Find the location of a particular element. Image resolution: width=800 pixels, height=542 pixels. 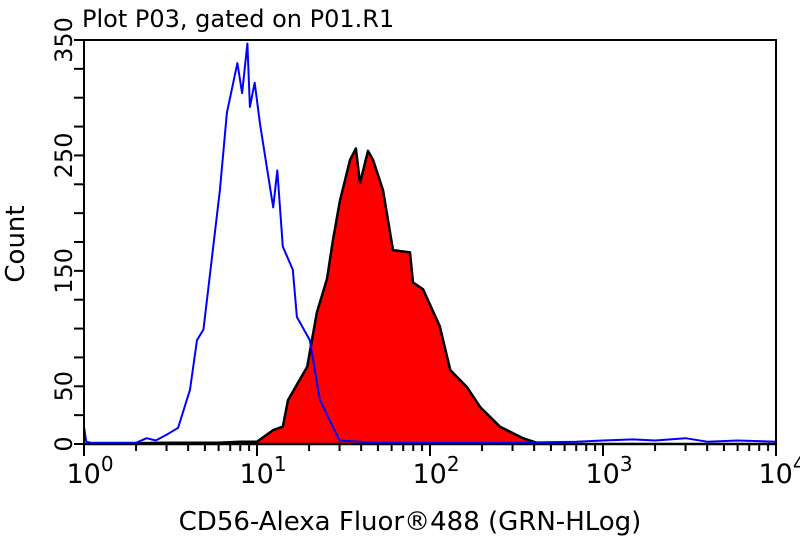

x-tick-exponent: 3 is located at coordinates (626, 464).